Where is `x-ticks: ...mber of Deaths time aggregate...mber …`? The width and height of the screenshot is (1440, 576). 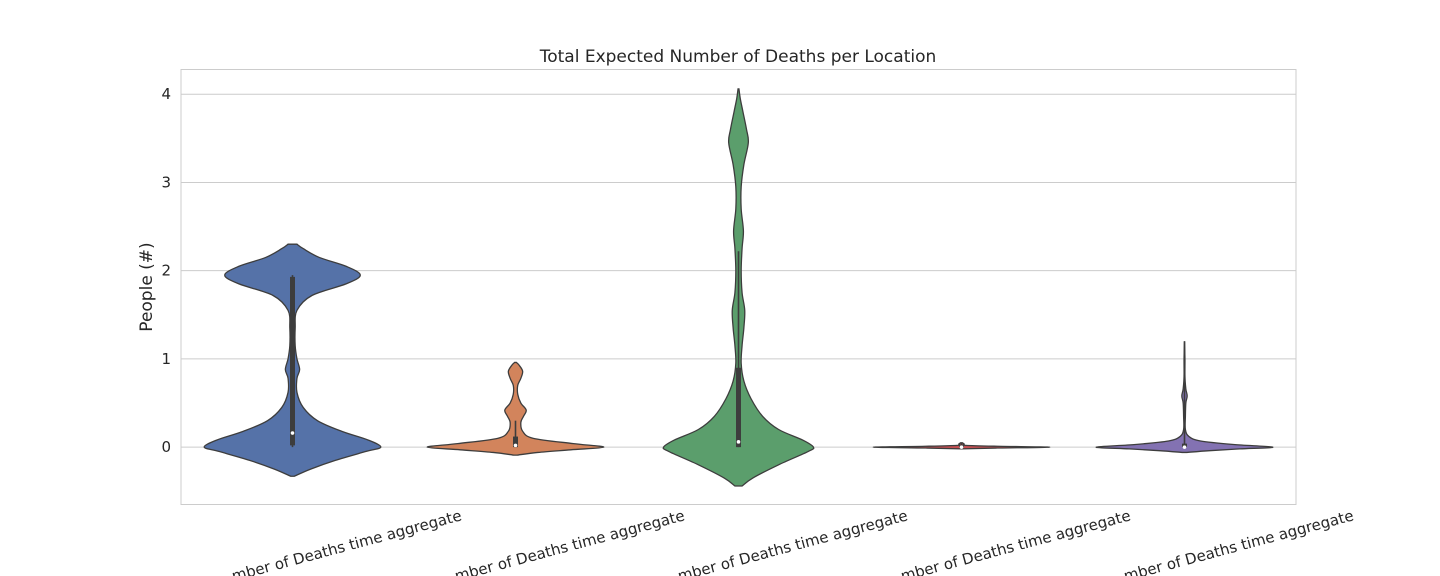
x-ticks: ...mber of Deaths time aggregate...mber … is located at coordinates (786, 541).